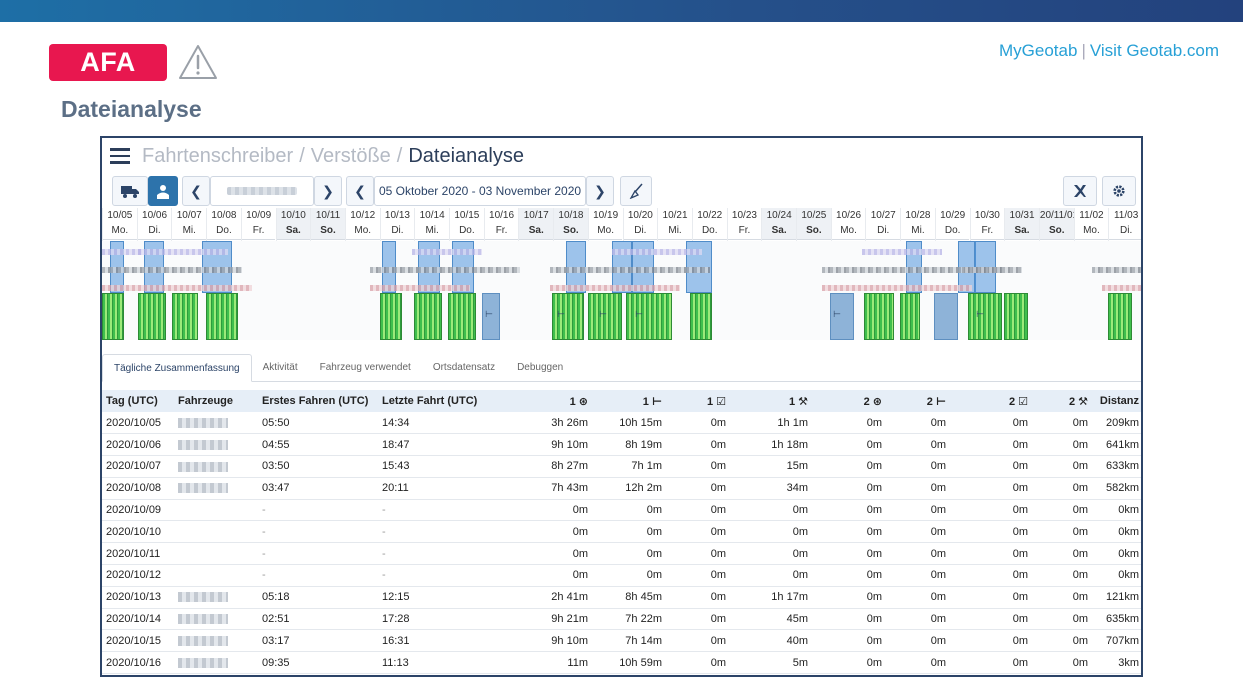 This screenshot has height=700, width=1243. What do you see at coordinates (467, 224) in the screenshot?
I see `day-header: 10/15 Do.` at bounding box center [467, 224].